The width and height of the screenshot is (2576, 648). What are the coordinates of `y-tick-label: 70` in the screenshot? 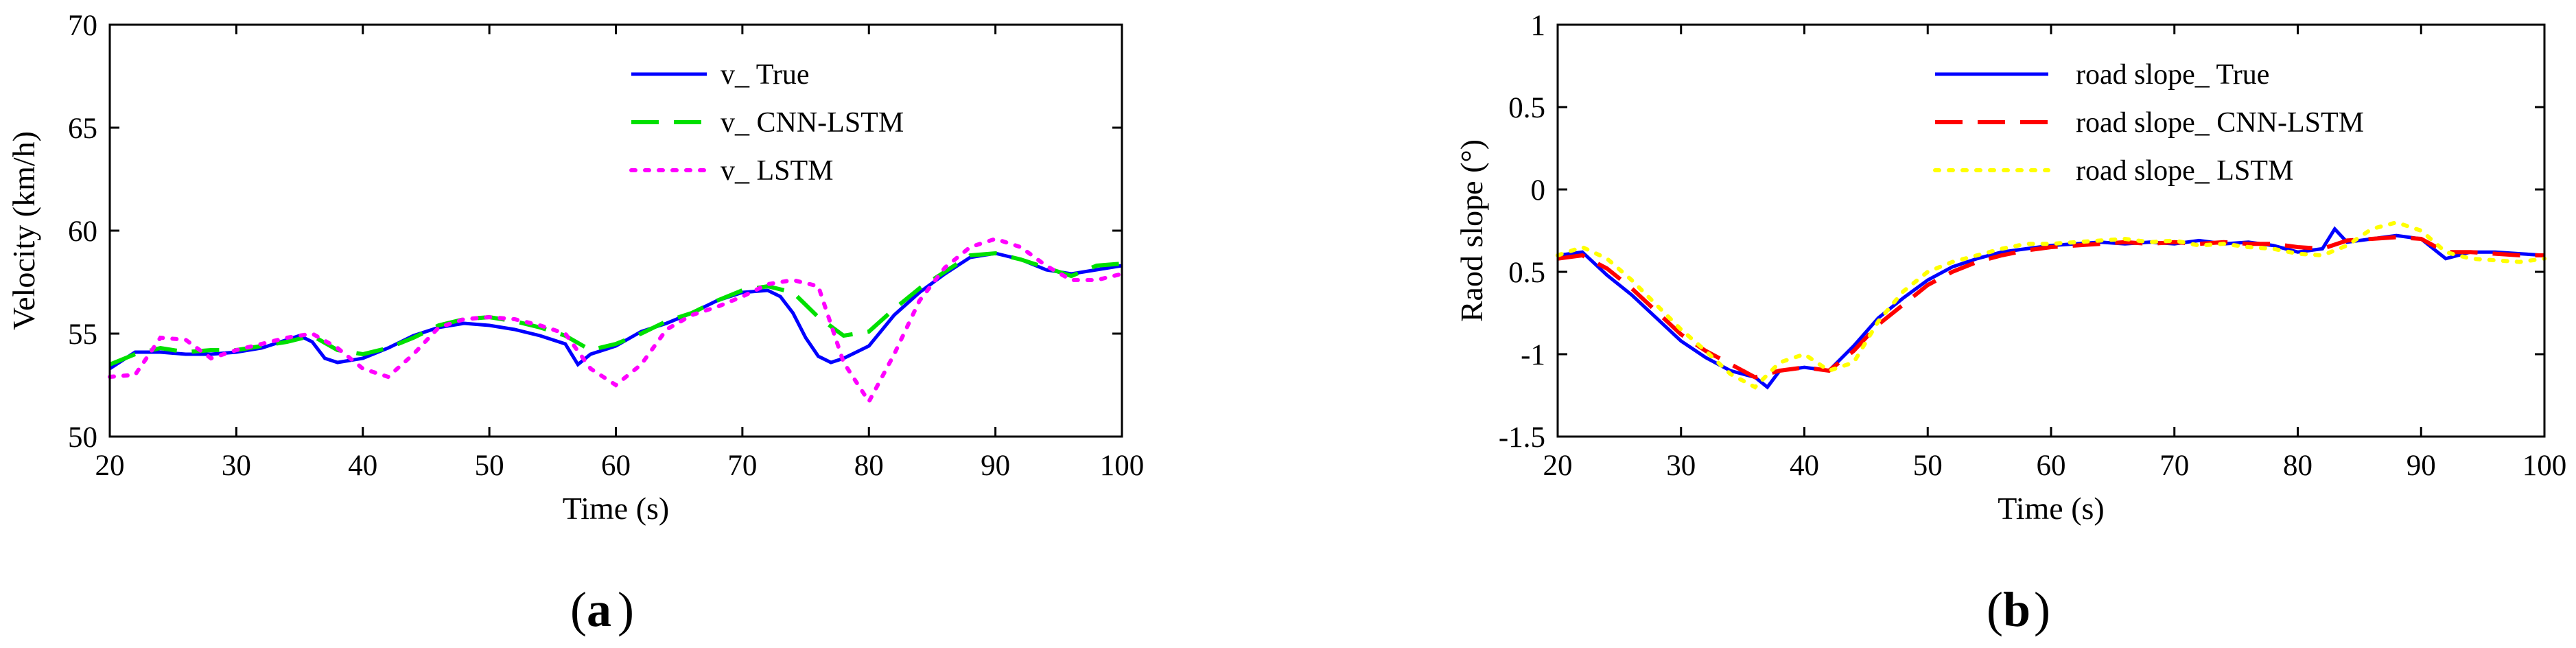 It's located at (82, 26).